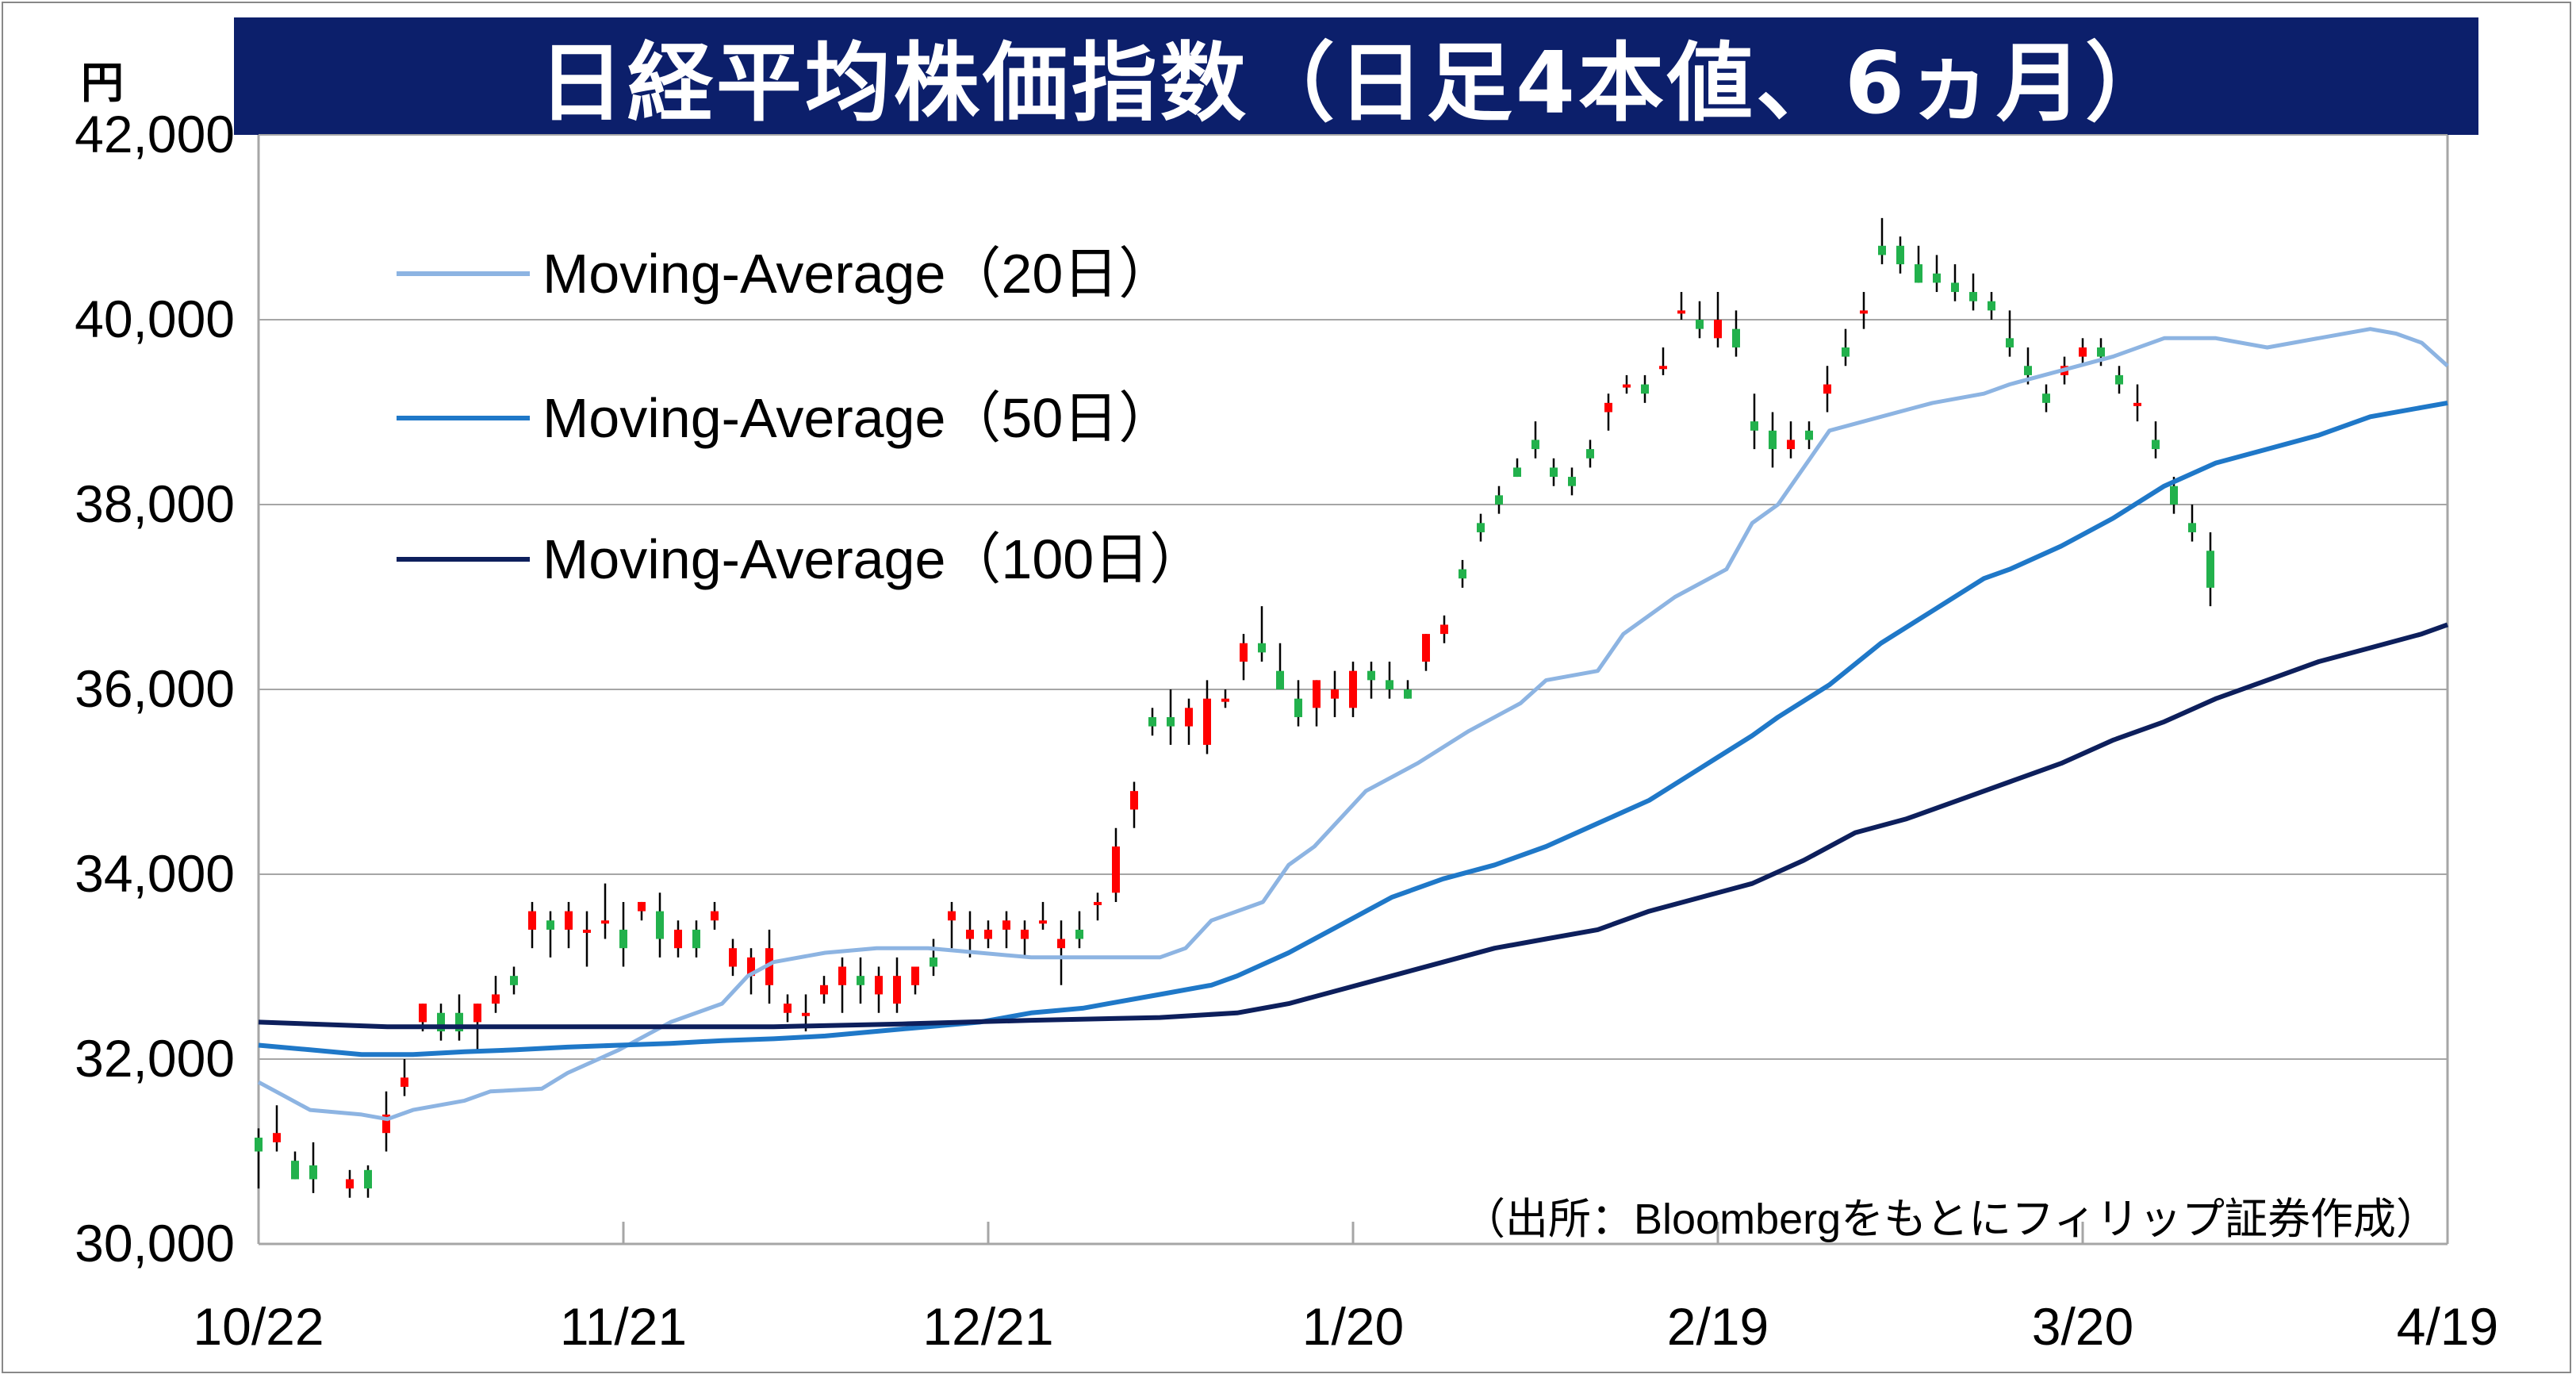 This screenshot has height=1378, width=2576. Describe the element at coordinates (2082, 1326) in the screenshot. I see `x-tick-label: 3/20` at that location.